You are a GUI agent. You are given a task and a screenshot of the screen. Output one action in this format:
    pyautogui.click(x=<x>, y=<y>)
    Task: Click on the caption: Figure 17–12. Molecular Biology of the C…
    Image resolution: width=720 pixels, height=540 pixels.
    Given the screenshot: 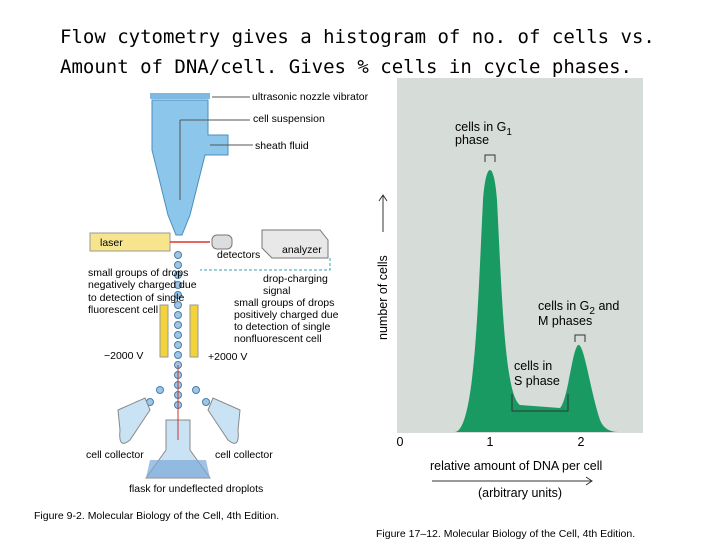 What is the action you would take?
    pyautogui.click(x=505, y=534)
    